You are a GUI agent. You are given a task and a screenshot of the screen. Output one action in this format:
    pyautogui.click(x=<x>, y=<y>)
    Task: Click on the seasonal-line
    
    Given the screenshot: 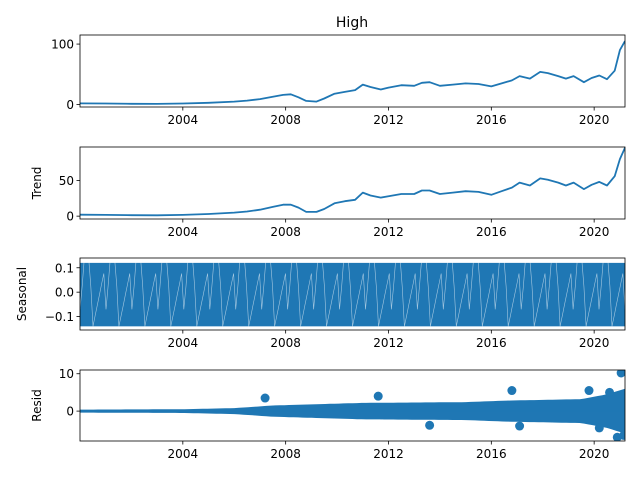 What is the action you would take?
    pyautogui.click(x=352, y=292)
    